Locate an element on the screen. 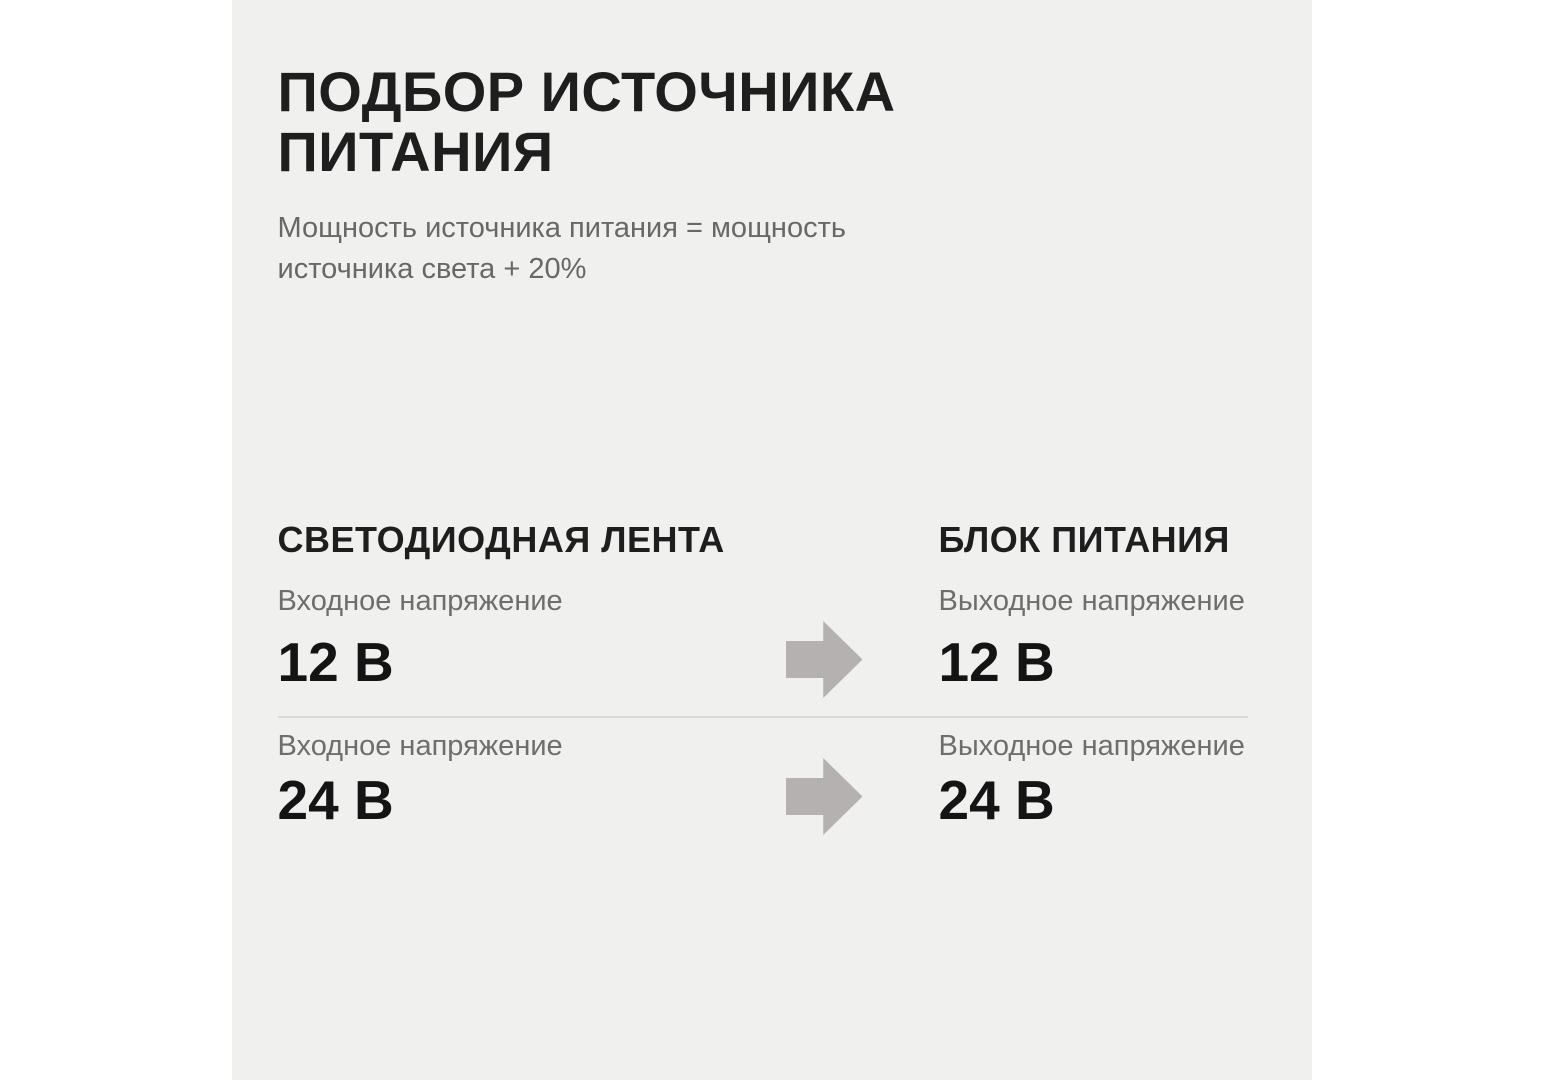 Image resolution: width=1543 pixels, height=1080 pixels. power-supply-column-header: БЛОК ПИТАНИЯ is located at coordinates (1084, 539).